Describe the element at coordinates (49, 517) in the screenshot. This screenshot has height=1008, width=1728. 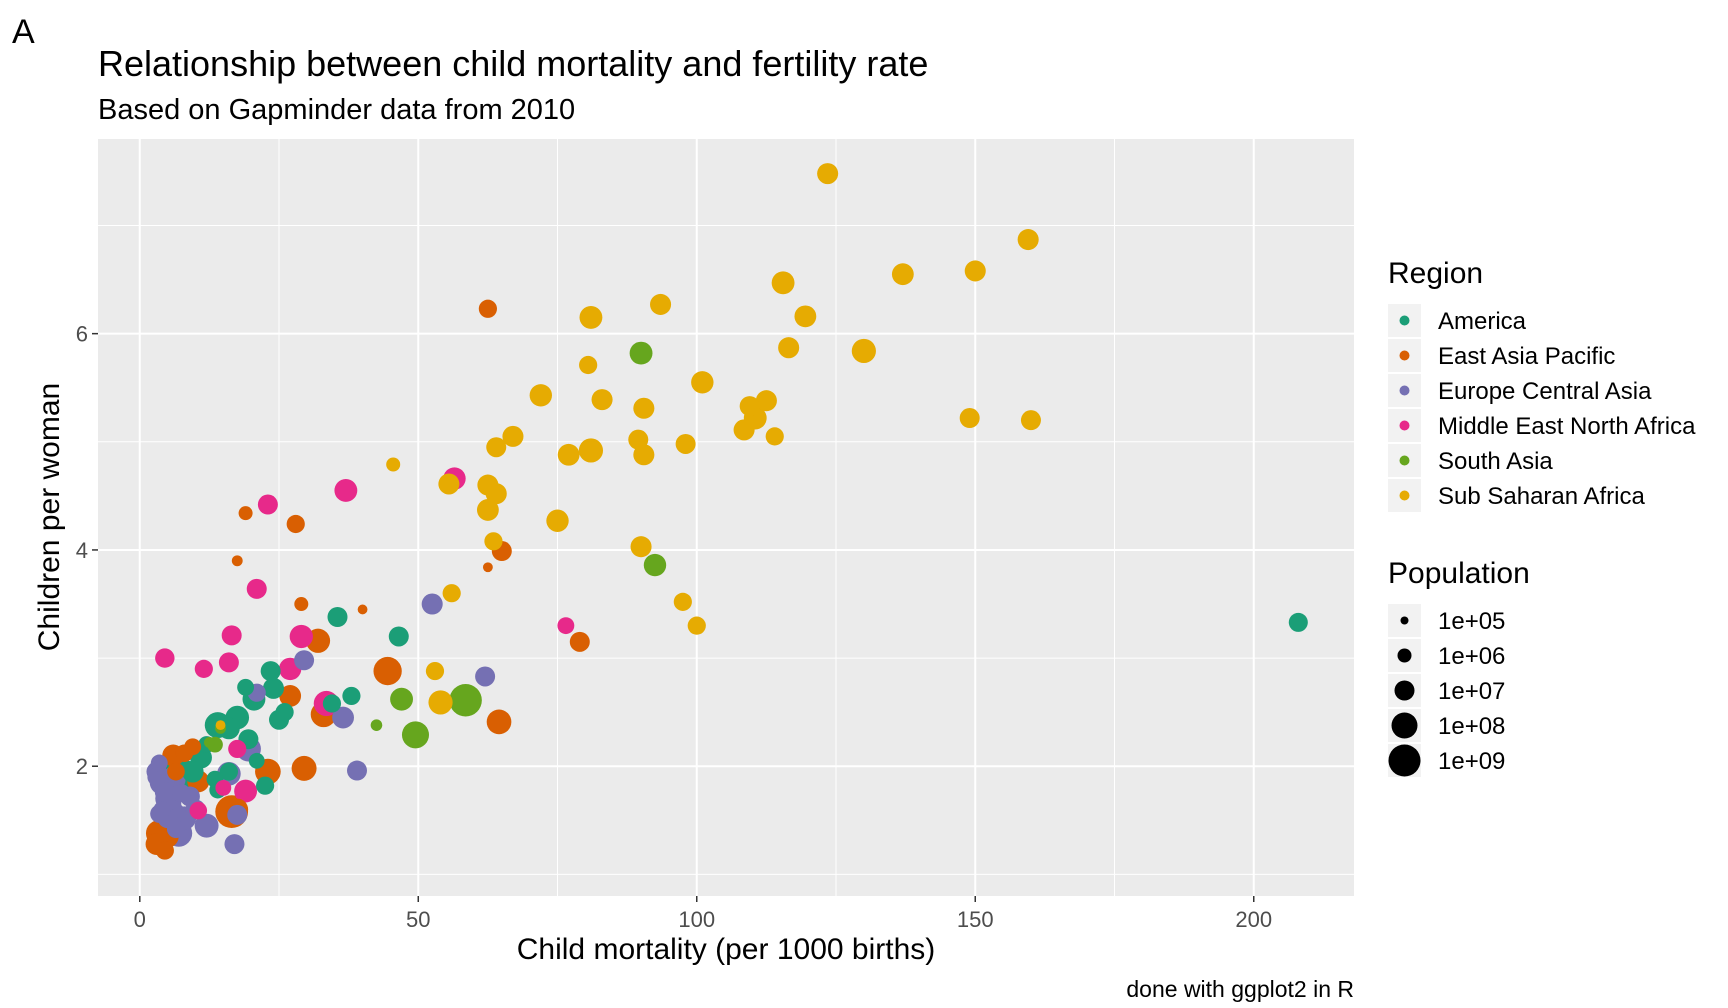
I see `y-axis-label: Children per woman` at that location.